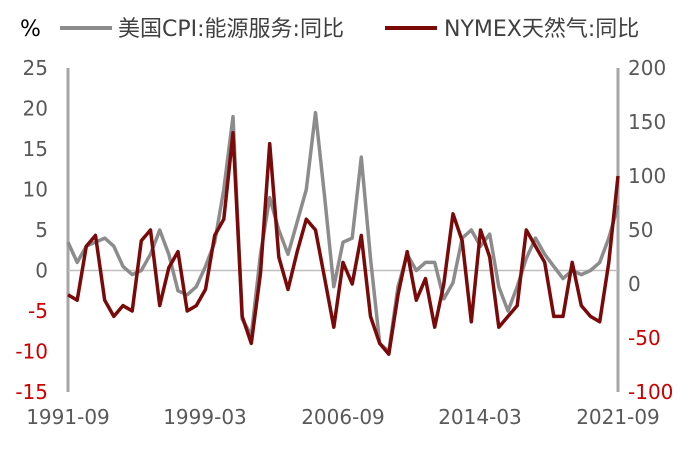 Image resolution: width=692 pixels, height=453 pixels. What do you see at coordinates (31, 392) in the screenshot?
I see `left-tick-label: -15` at bounding box center [31, 392].